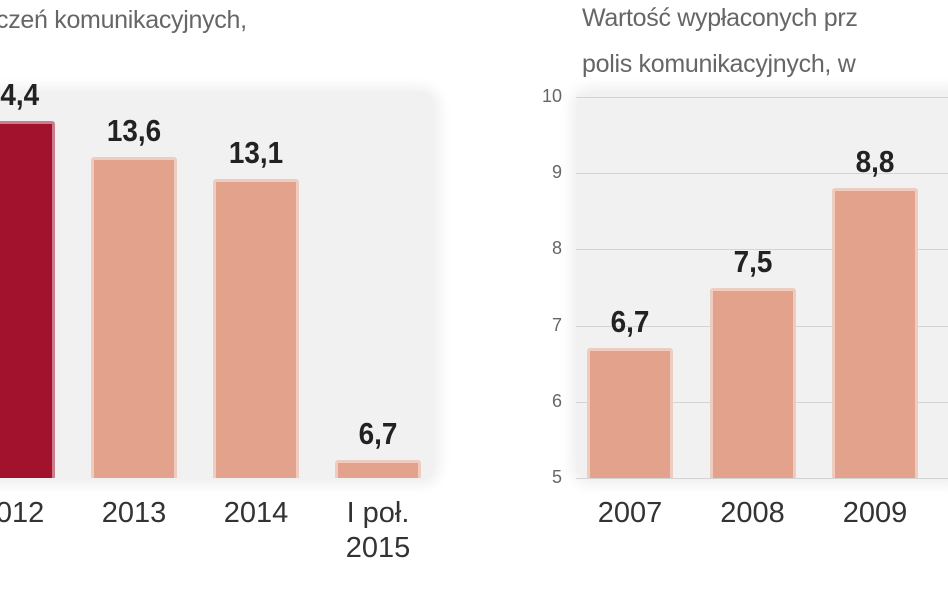 The image size is (948, 593). What do you see at coordinates (256, 152) in the screenshot?
I see `value-label: 13,1` at bounding box center [256, 152].